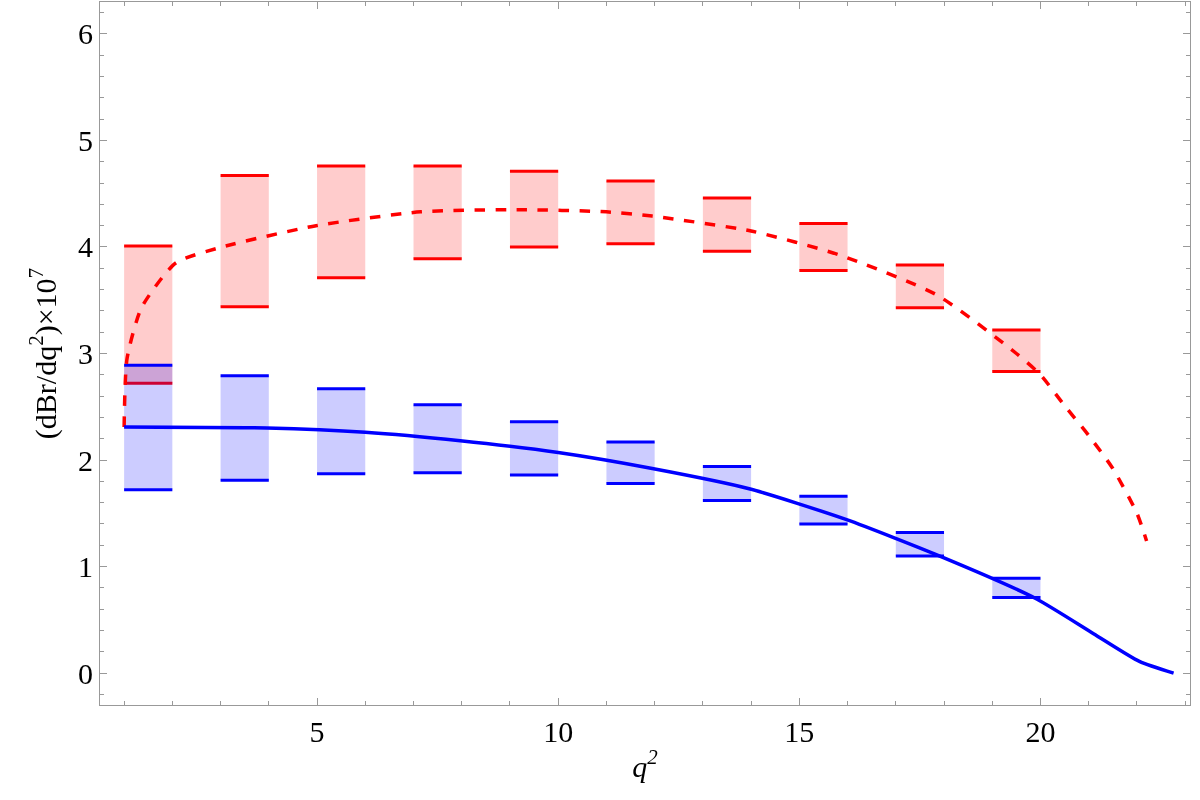 This screenshot has width=1200, height=800. What do you see at coordinates (85, 34) in the screenshot?
I see `y-tick-label: 6` at bounding box center [85, 34].